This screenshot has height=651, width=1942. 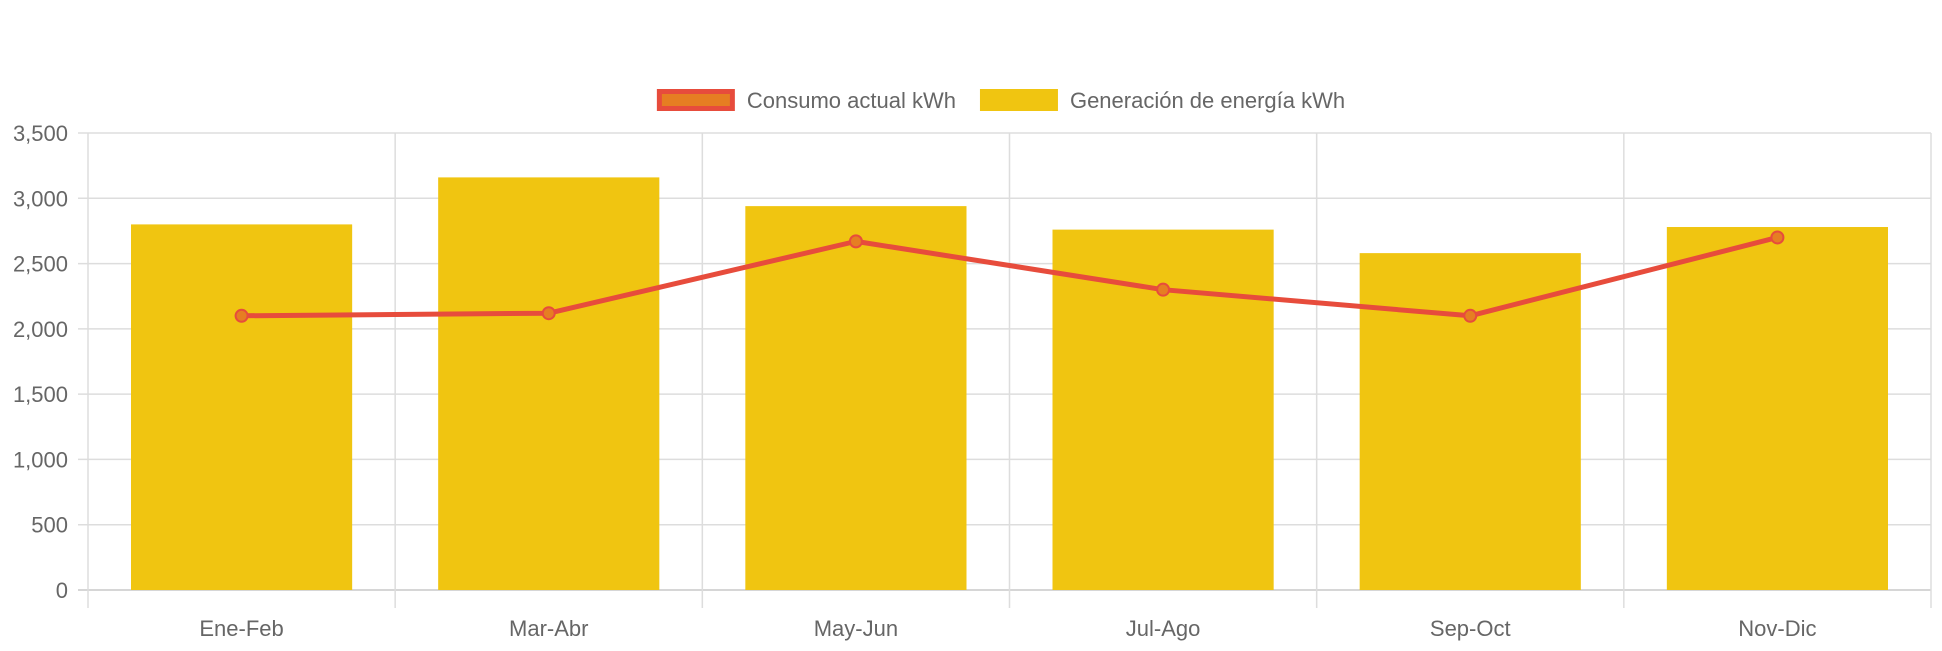 I want to click on legend-label: Generación de energía kWh, so click(x=1207, y=100).